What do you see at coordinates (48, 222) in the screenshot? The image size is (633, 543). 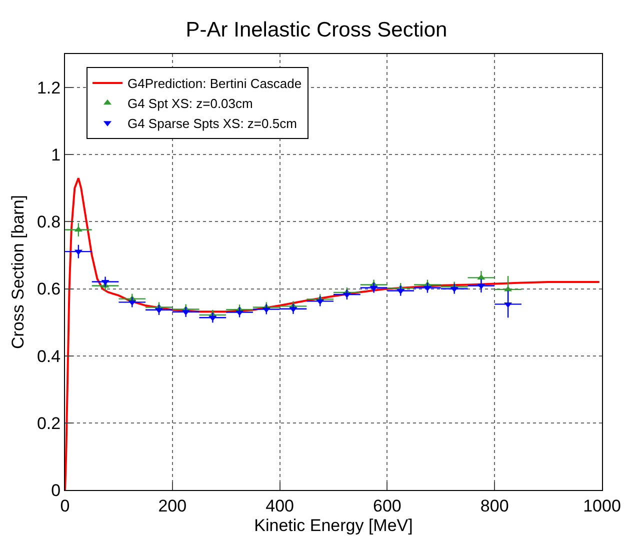 I see `y-tick-label: 0.8` at bounding box center [48, 222].